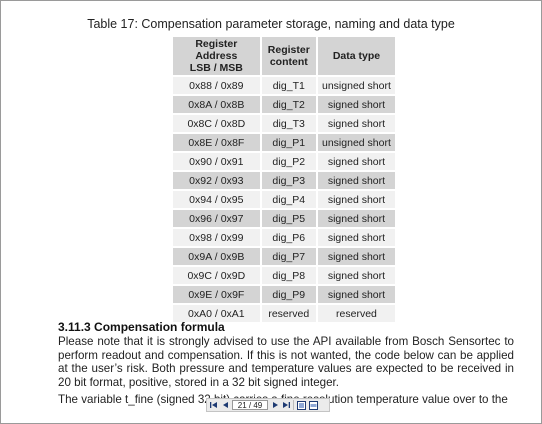 Image resolution: width=542 pixels, height=424 pixels. Describe the element at coordinates (289, 143) in the screenshot. I see `cell-content: dig_P1` at that location.